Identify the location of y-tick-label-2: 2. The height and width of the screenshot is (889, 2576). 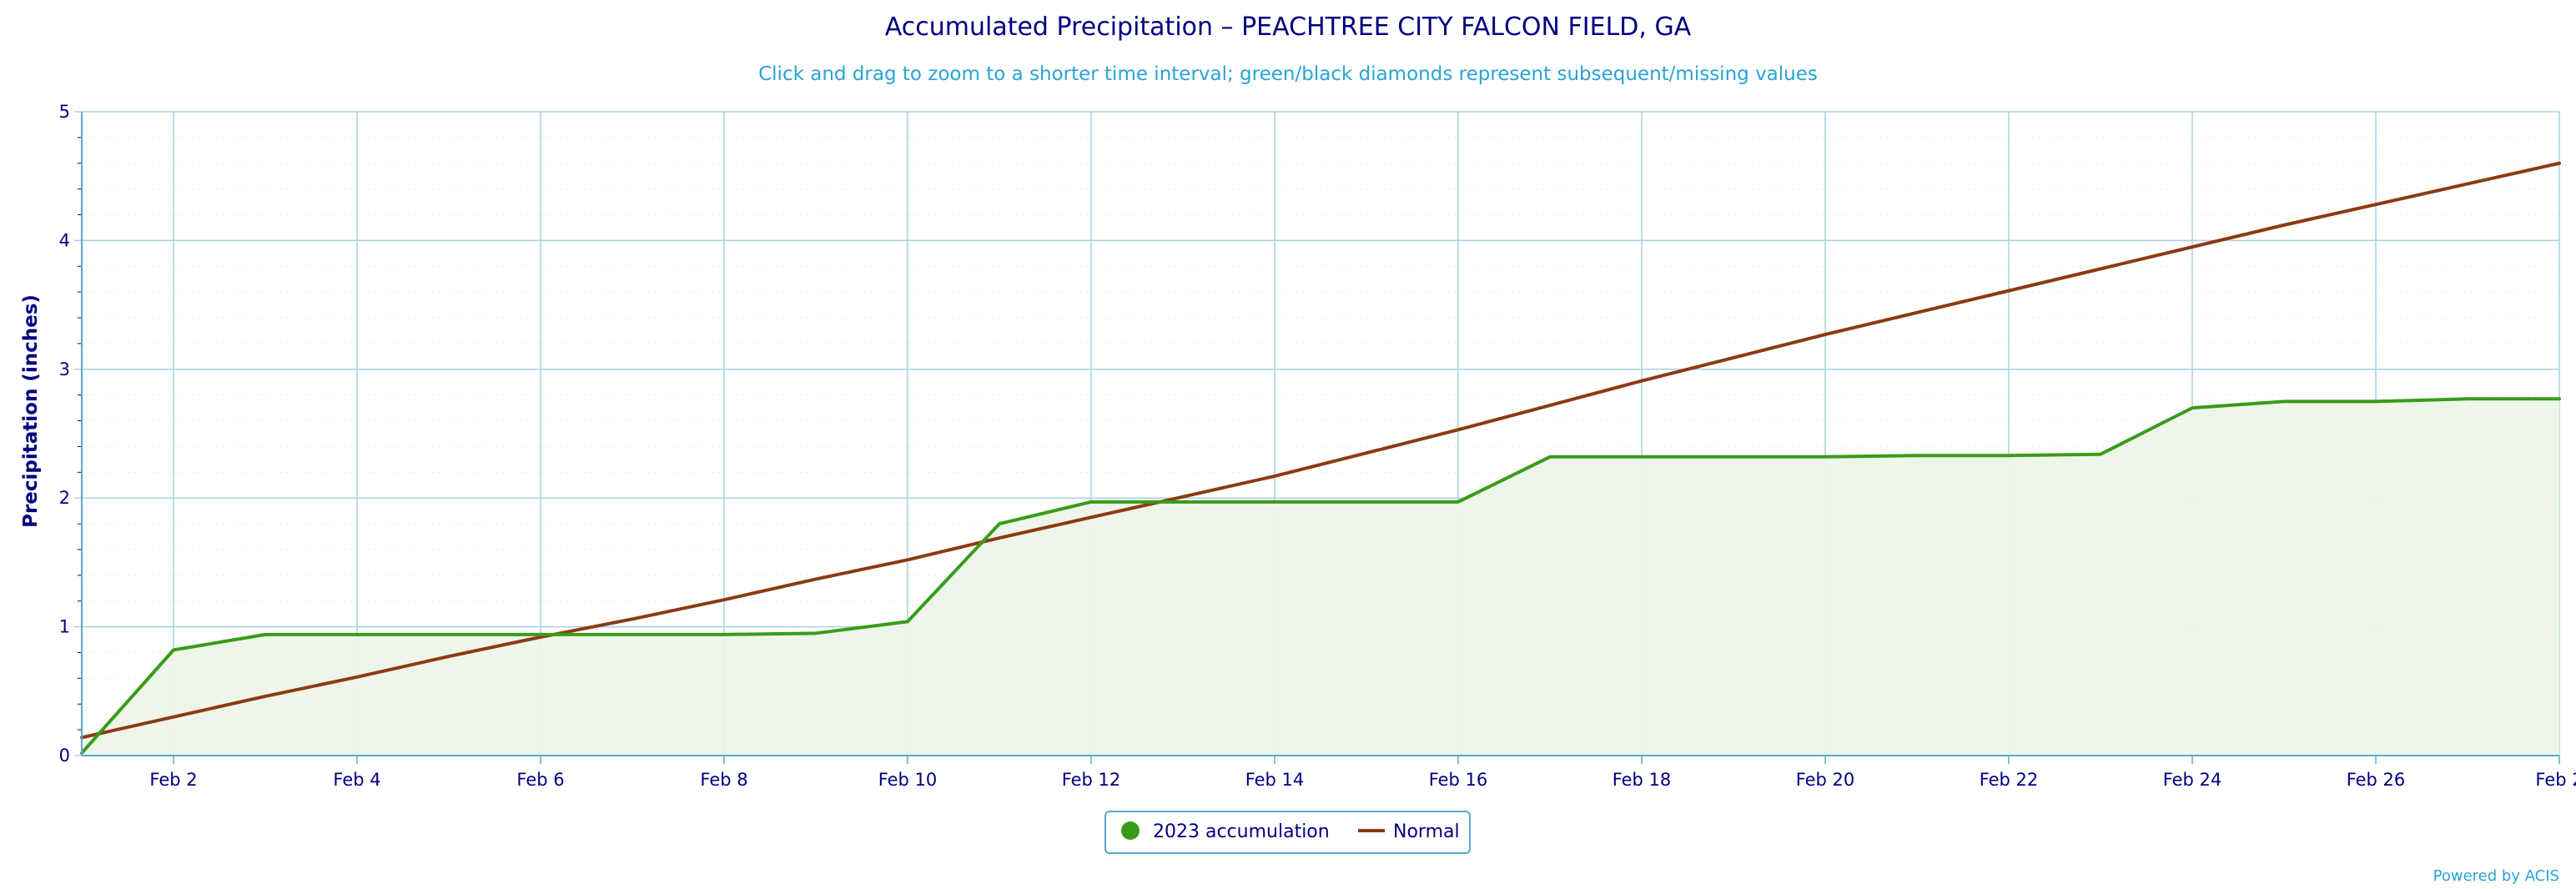
(64, 498).